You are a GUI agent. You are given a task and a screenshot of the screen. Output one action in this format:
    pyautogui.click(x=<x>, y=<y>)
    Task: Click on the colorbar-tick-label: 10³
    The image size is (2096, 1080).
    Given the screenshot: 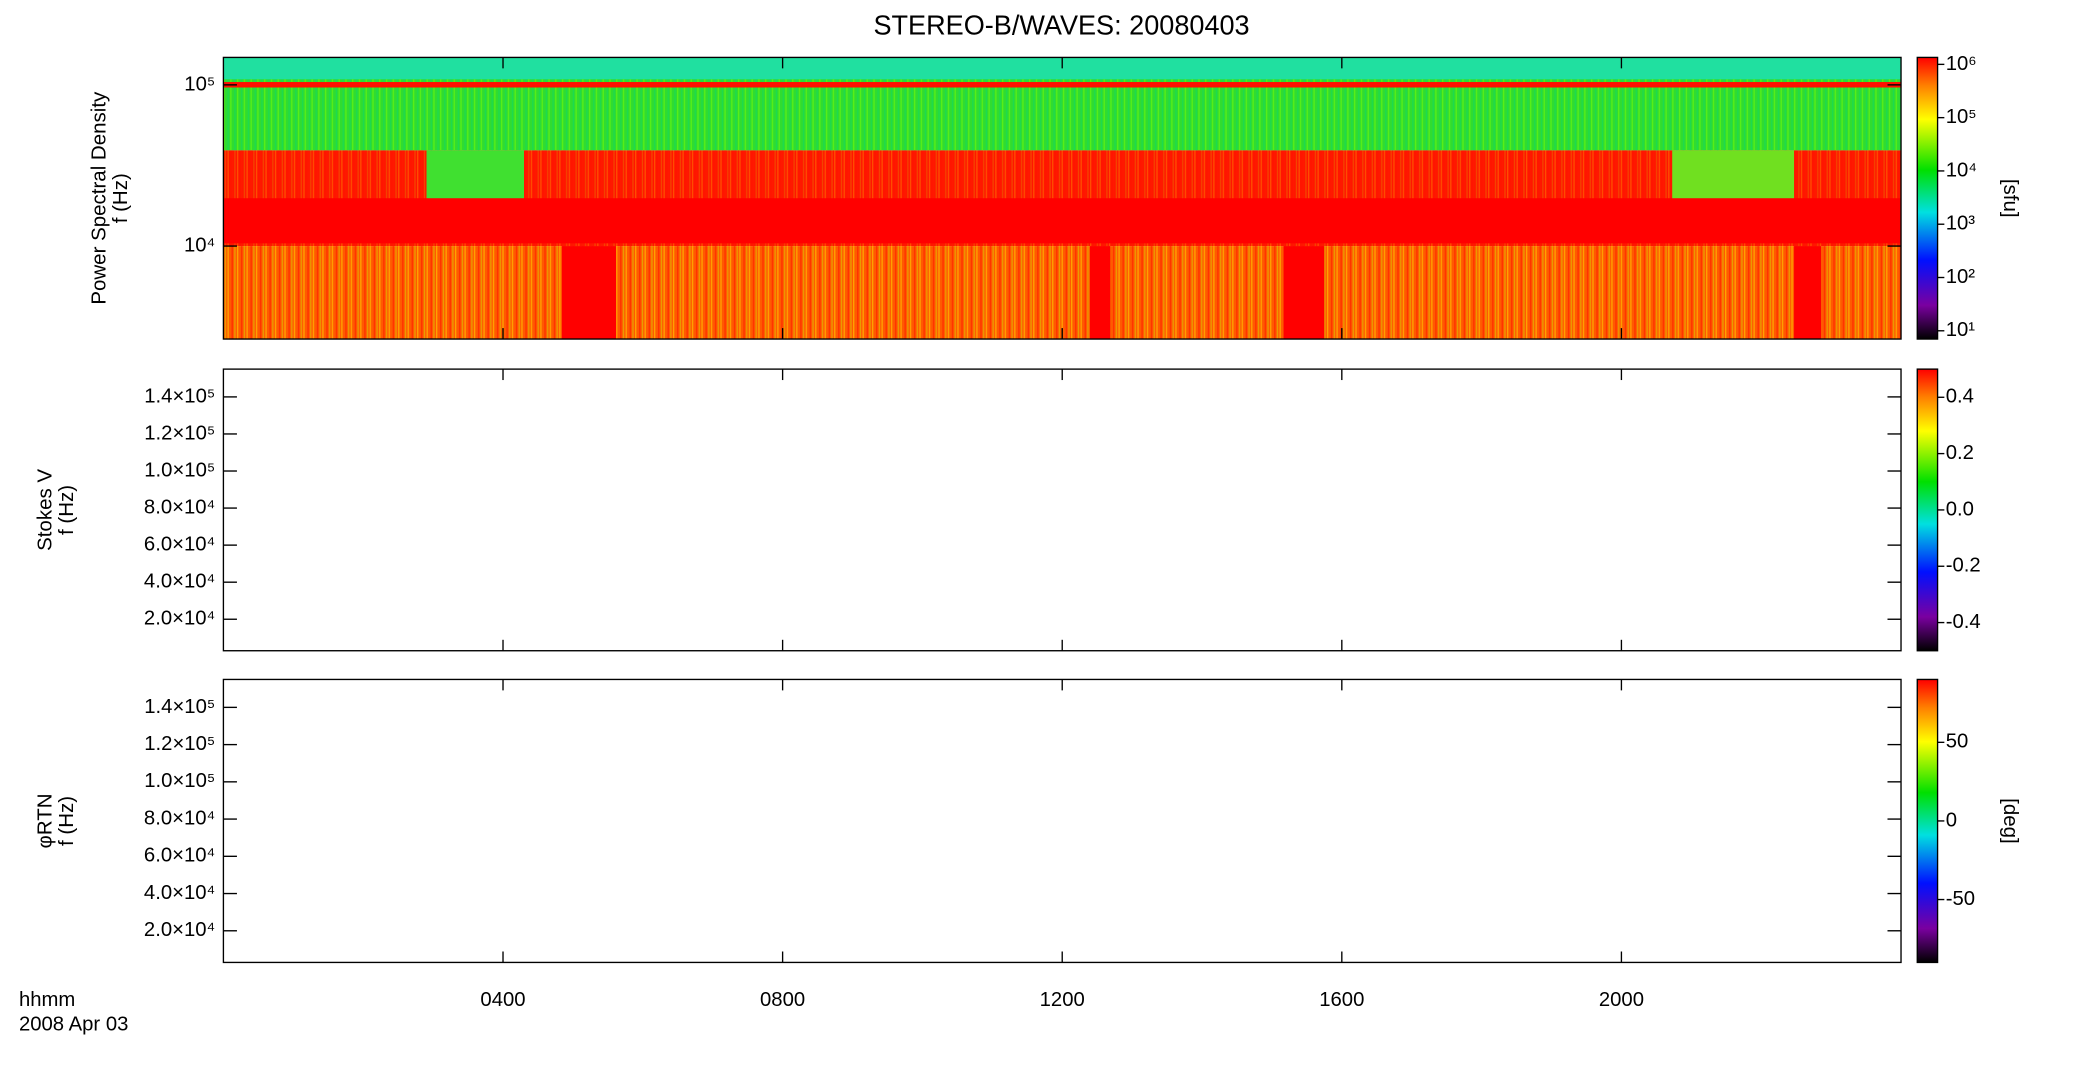 What is the action you would take?
    pyautogui.click(x=1961, y=224)
    